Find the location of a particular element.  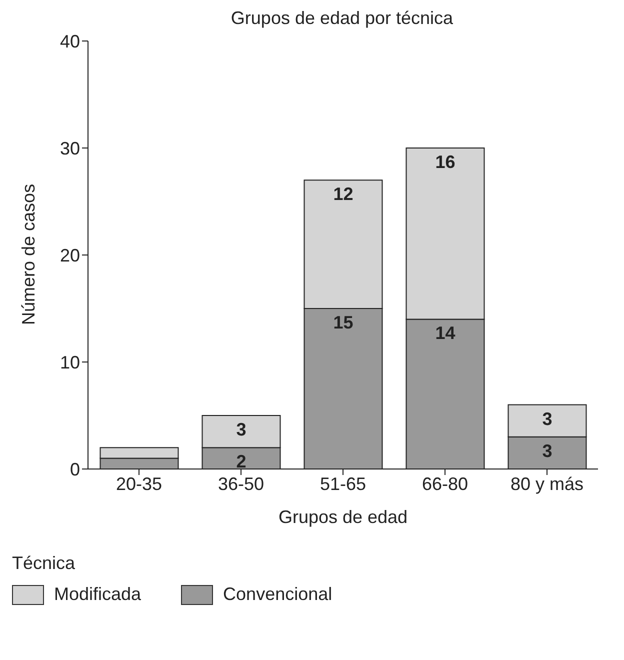

legend-title: Técnica is located at coordinates (44, 563).